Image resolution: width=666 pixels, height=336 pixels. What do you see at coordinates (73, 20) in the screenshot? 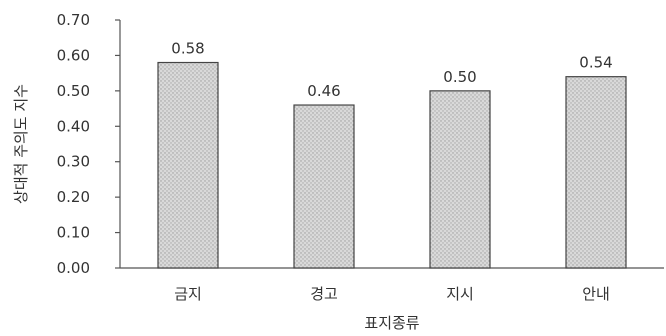
I see `y-tick-label: 0.70` at bounding box center [73, 20].